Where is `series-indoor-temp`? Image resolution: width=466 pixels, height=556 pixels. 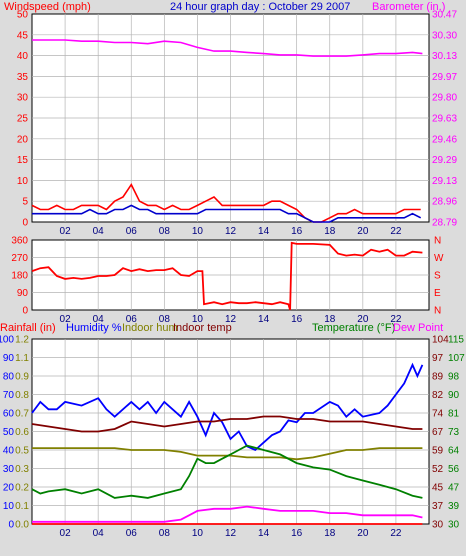 series-indoor-temp is located at coordinates (227, 424).